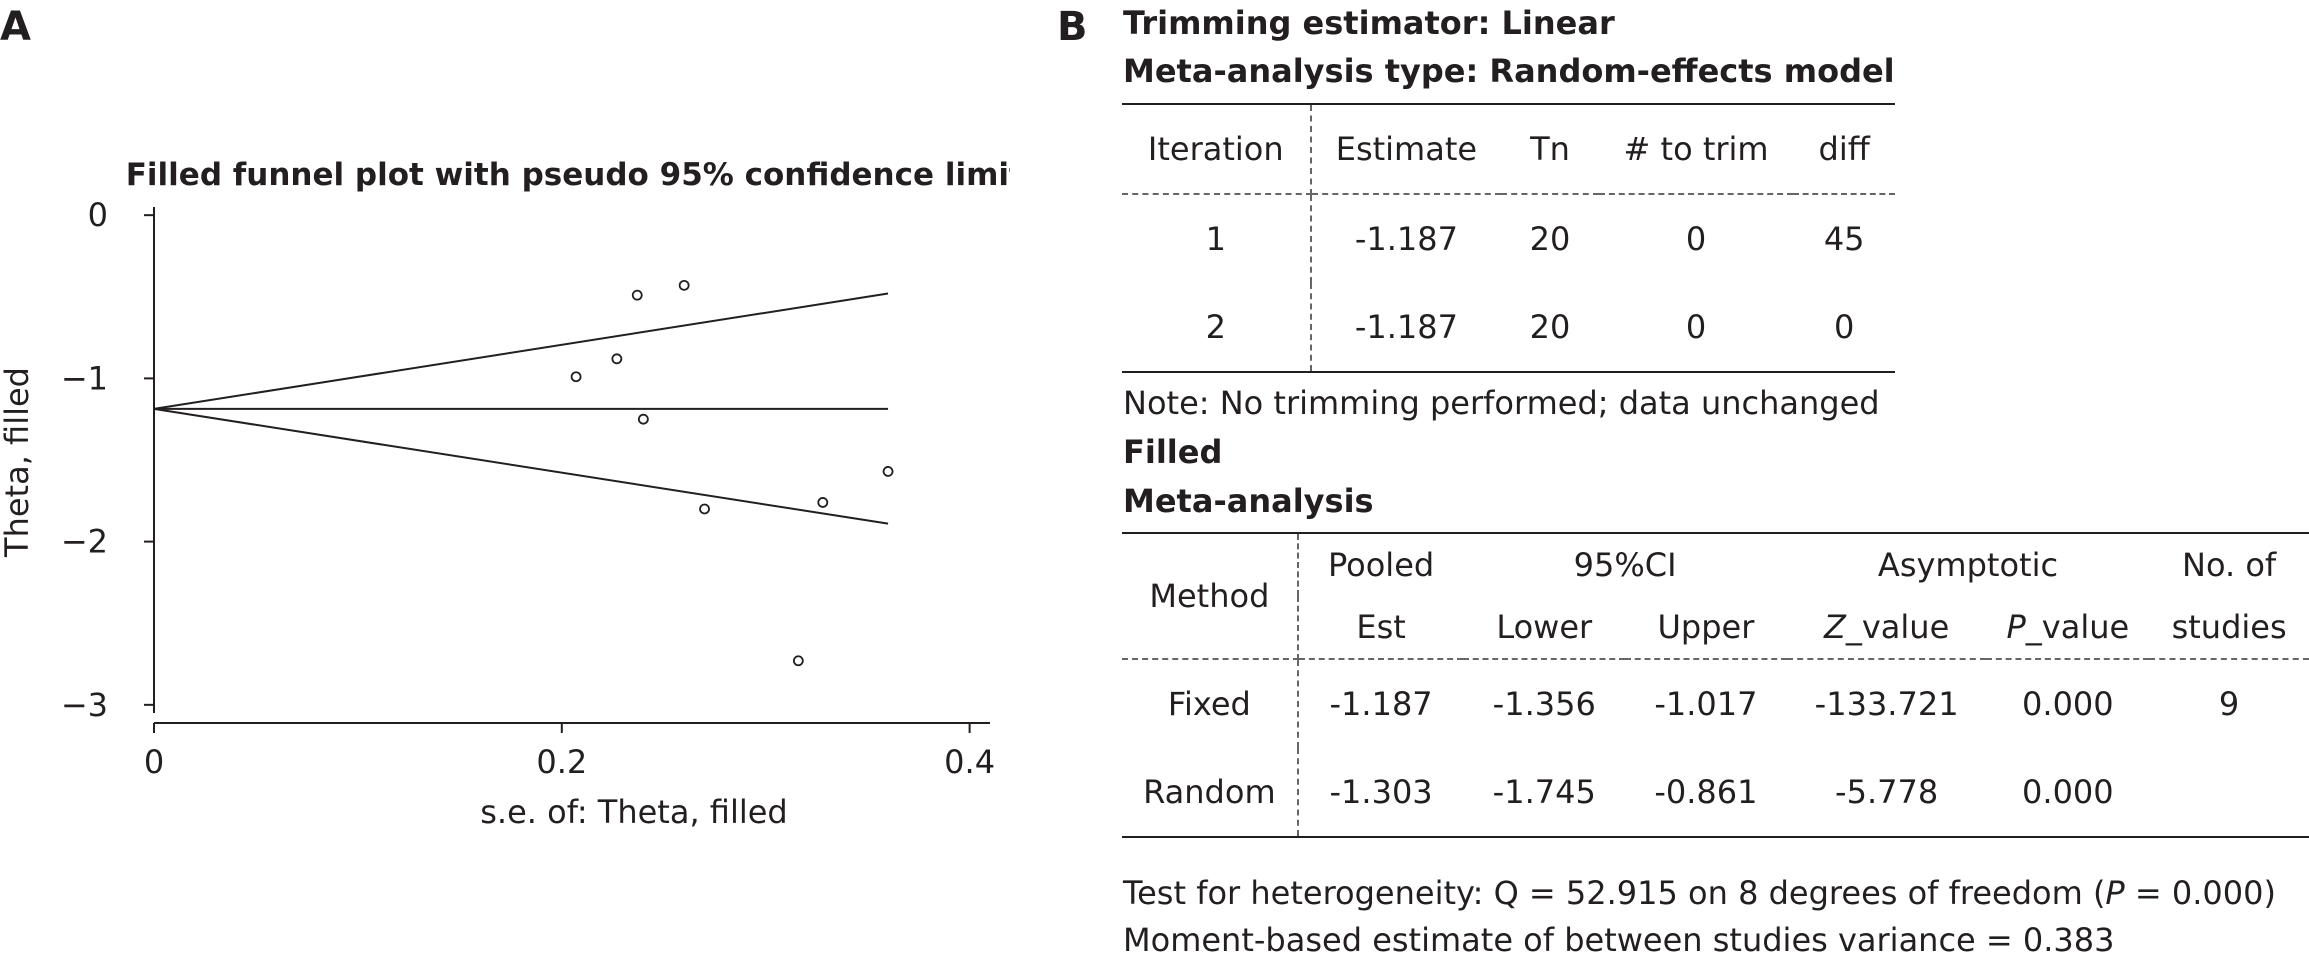 The width and height of the screenshot is (2309, 973). Describe the element at coordinates (107, 460) in the screenshot. I see `y-ticks: 0 −1 −2 −3` at that location.